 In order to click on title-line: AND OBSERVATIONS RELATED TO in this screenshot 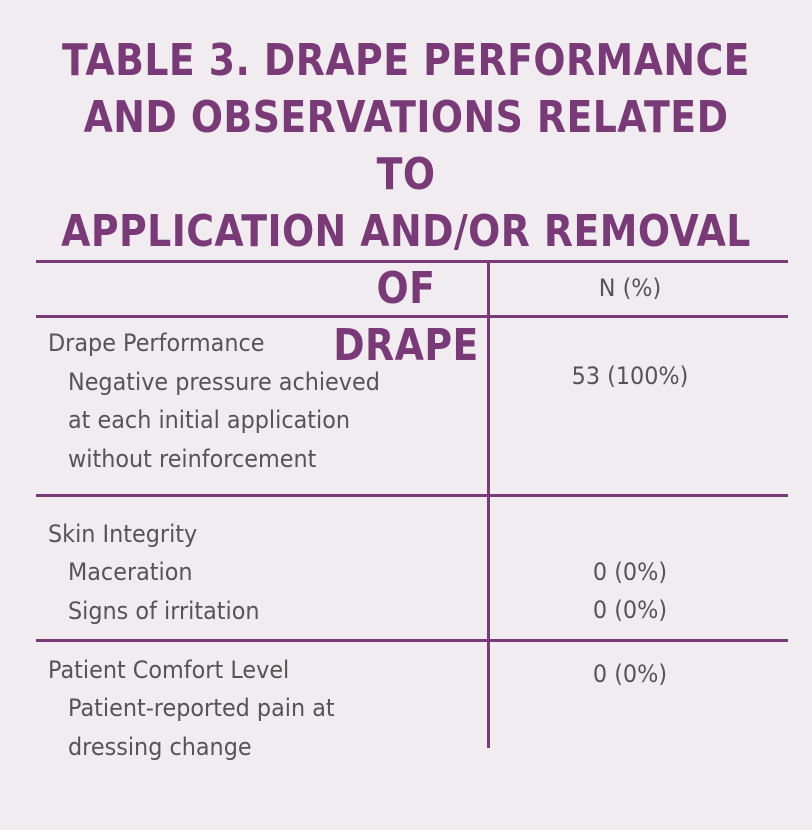, I will do `click(406, 146)`.